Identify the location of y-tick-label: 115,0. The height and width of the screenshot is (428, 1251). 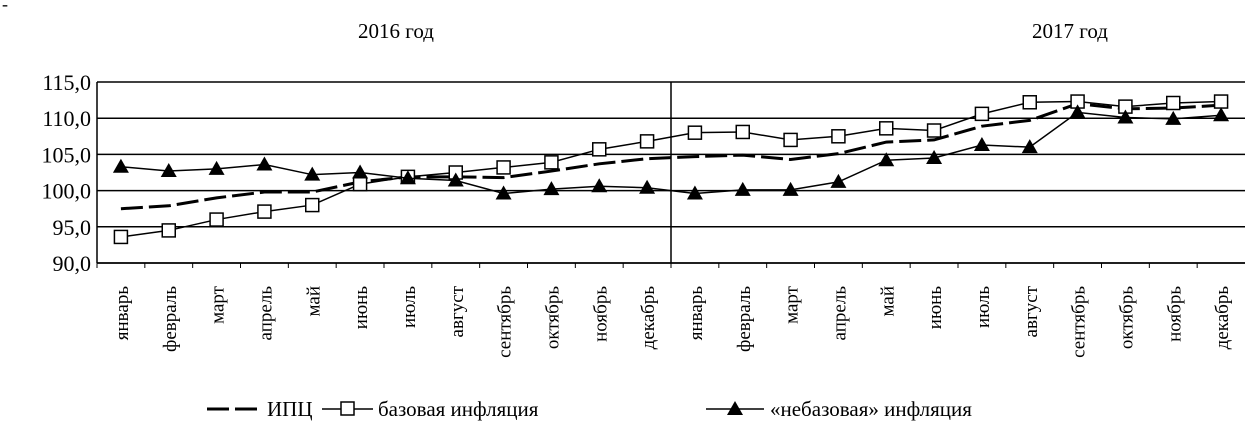
(66, 82).